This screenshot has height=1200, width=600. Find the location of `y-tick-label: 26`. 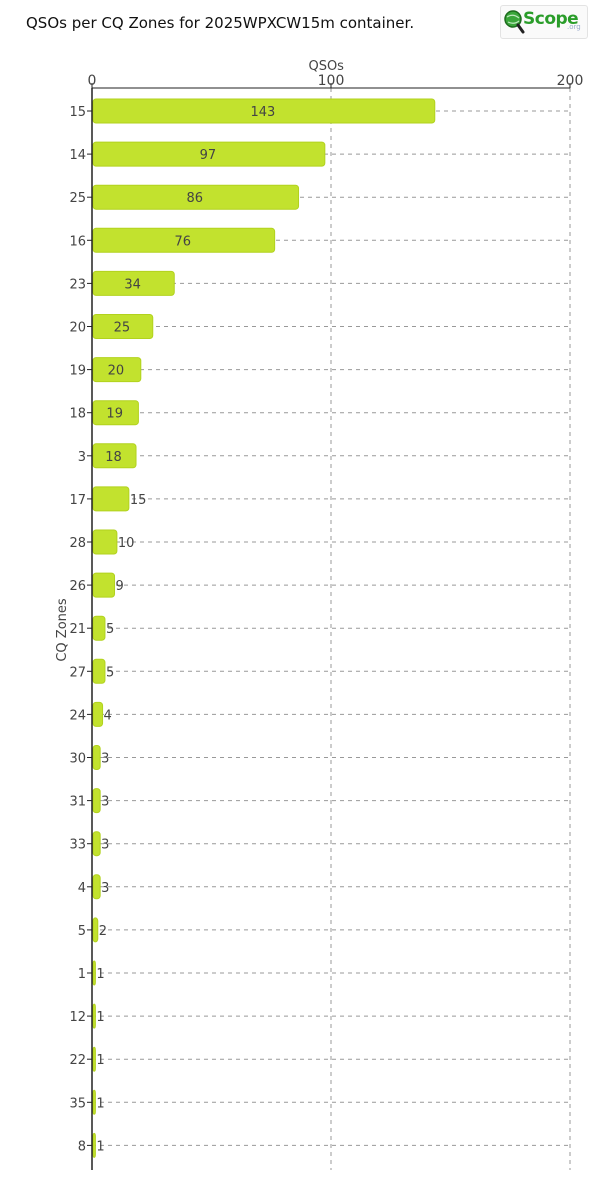

y-tick-label: 26 is located at coordinates (77, 586).